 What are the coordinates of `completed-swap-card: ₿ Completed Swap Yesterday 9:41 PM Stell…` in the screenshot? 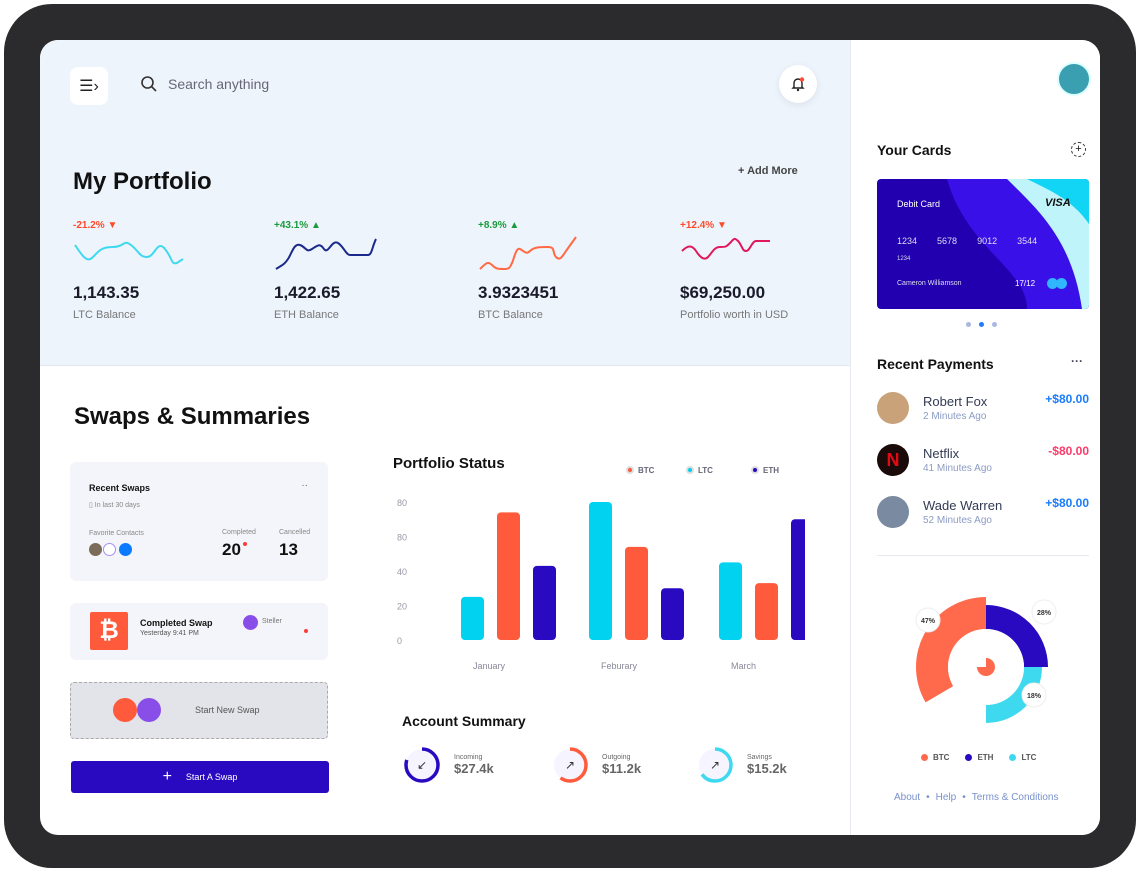 It's located at (199, 631).